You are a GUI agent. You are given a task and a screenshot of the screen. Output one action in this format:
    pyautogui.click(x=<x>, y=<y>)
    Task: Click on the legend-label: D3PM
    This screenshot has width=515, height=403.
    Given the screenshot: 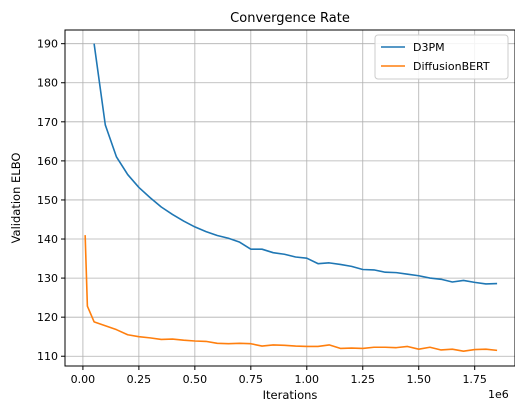 What is the action you would take?
    pyautogui.click(x=429, y=47)
    